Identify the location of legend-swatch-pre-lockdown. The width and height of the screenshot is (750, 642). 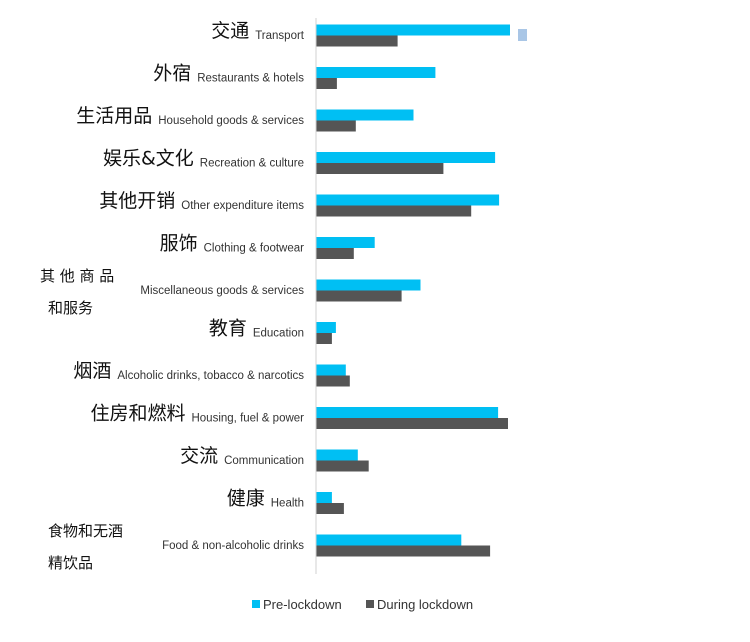
(256, 604).